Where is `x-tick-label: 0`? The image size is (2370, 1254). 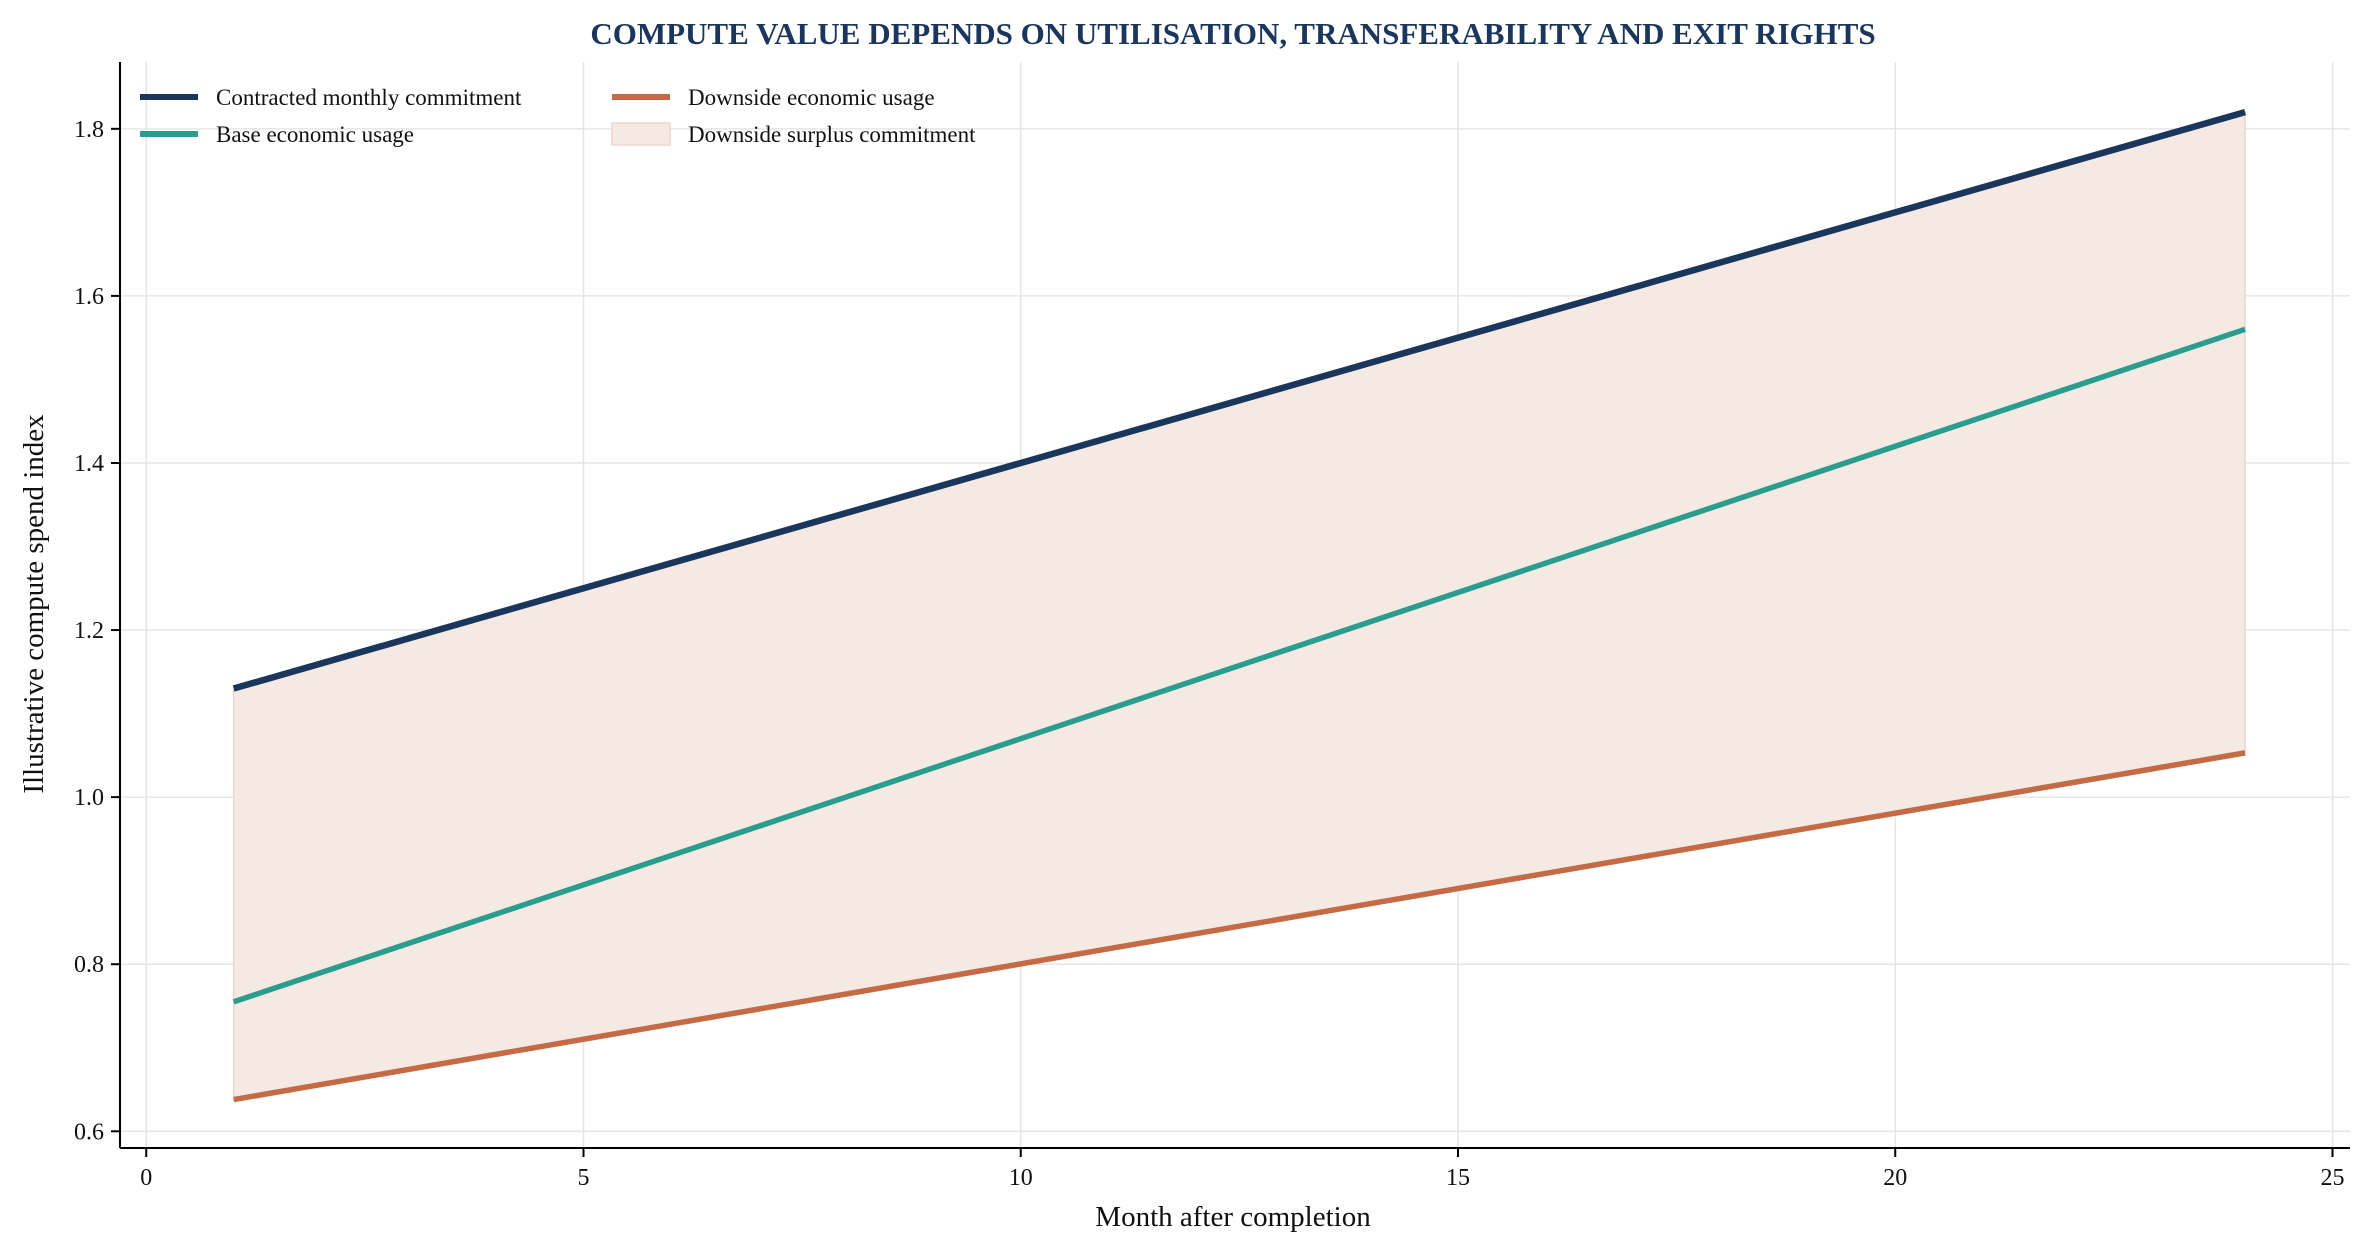
x-tick-label: 0 is located at coordinates (146, 1178).